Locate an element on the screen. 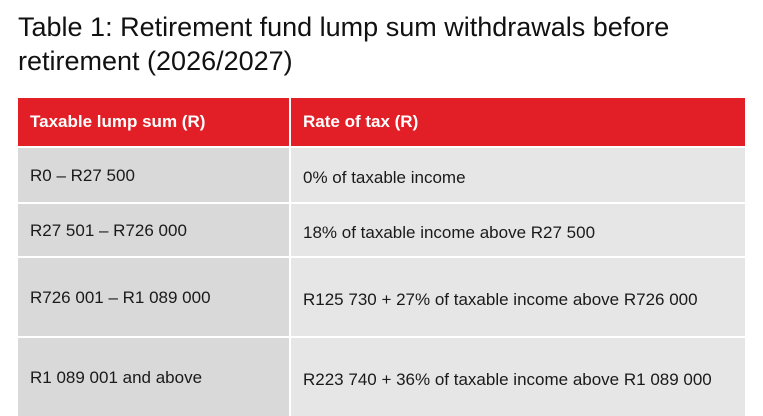 The image size is (763, 416). tax-rate-cell: 18% of taxable income above R27 500 is located at coordinates (517, 230).